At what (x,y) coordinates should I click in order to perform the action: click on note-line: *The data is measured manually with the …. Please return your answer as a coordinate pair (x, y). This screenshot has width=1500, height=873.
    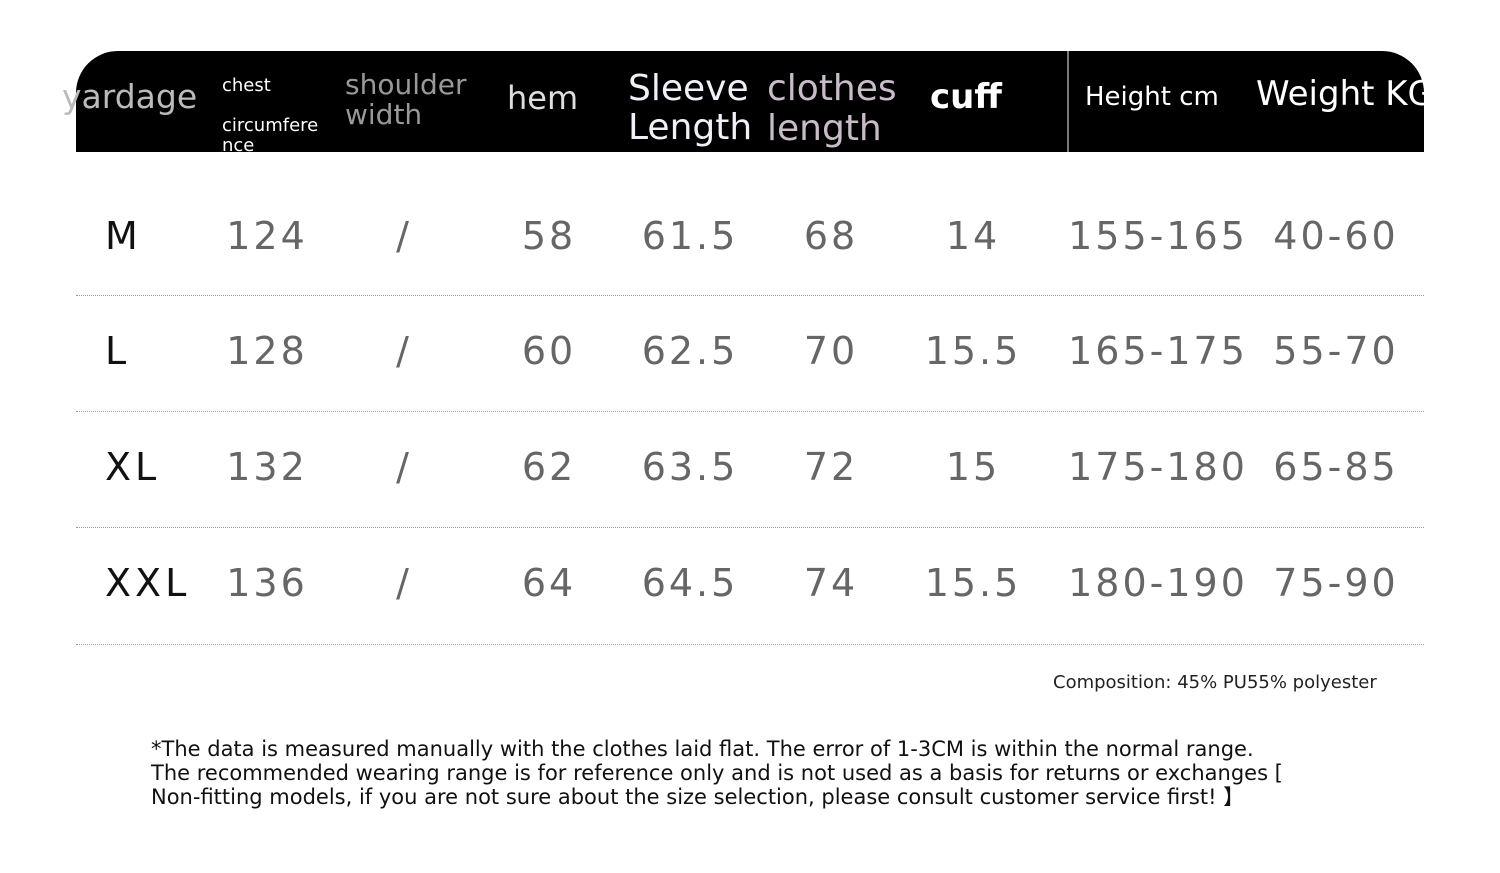
    Looking at the image, I should click on (702, 749).